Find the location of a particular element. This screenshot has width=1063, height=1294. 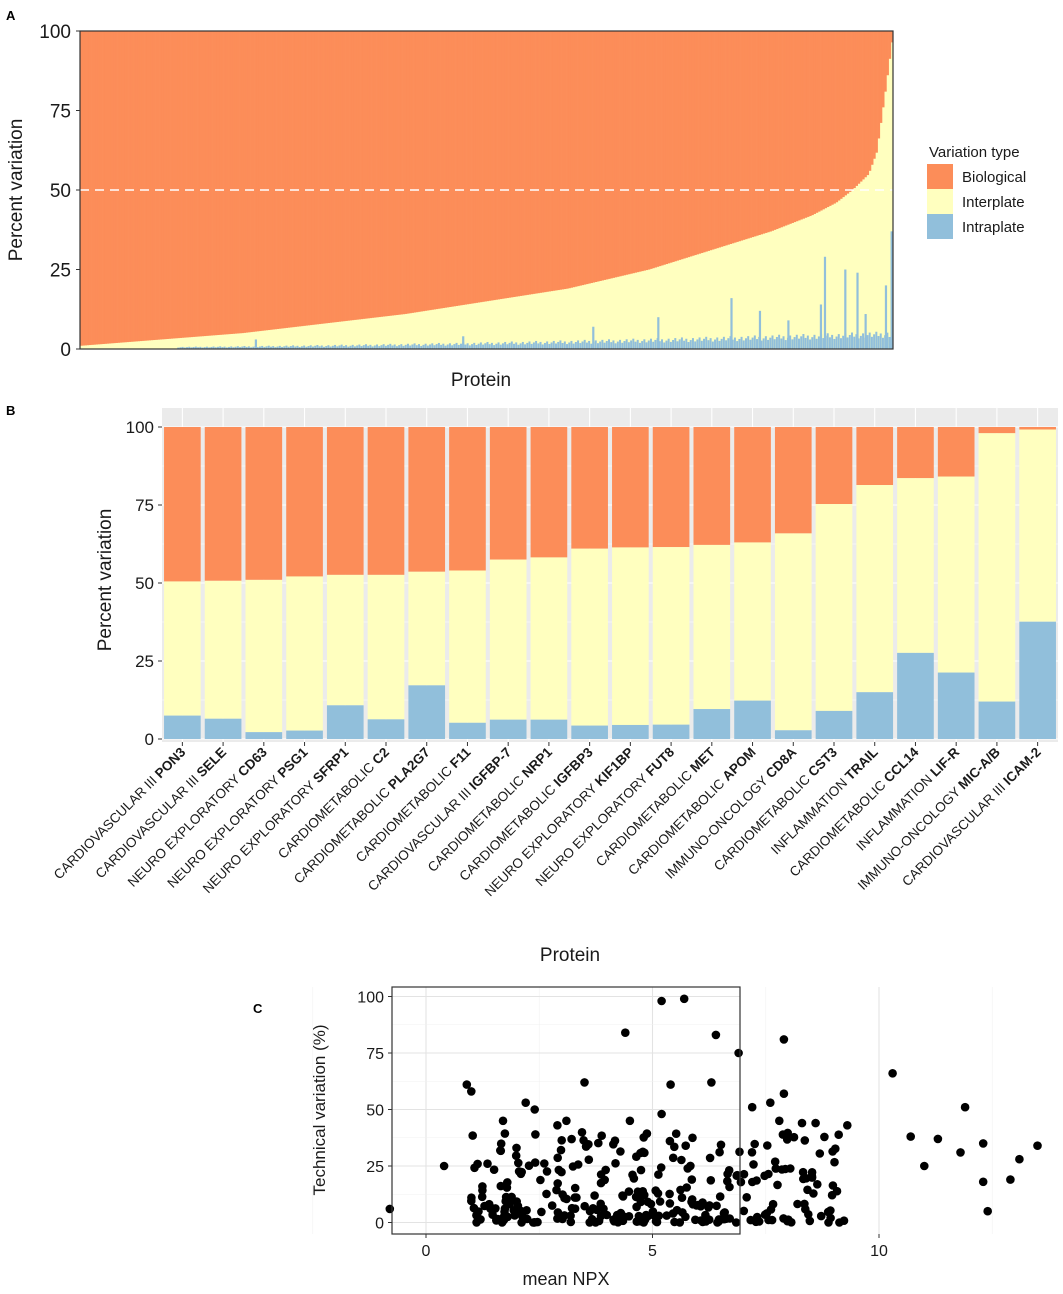

panel-b-y-tick-label: 25 is located at coordinates (144, 661).